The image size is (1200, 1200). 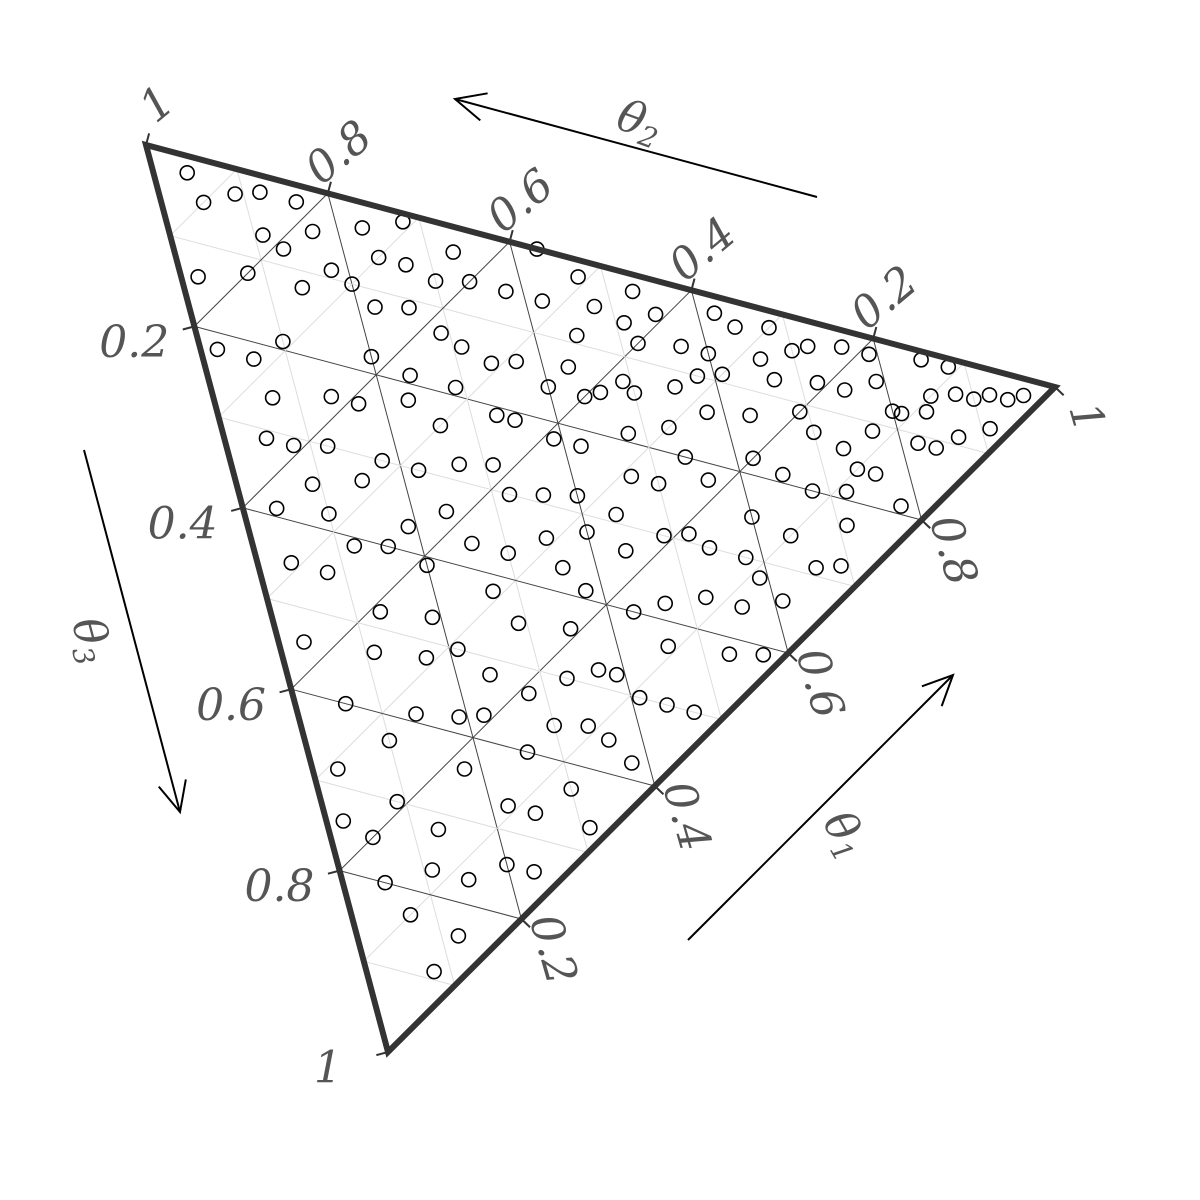 What do you see at coordinates (188, 328) in the screenshot?
I see `tick-mark-theta3` at bounding box center [188, 328].